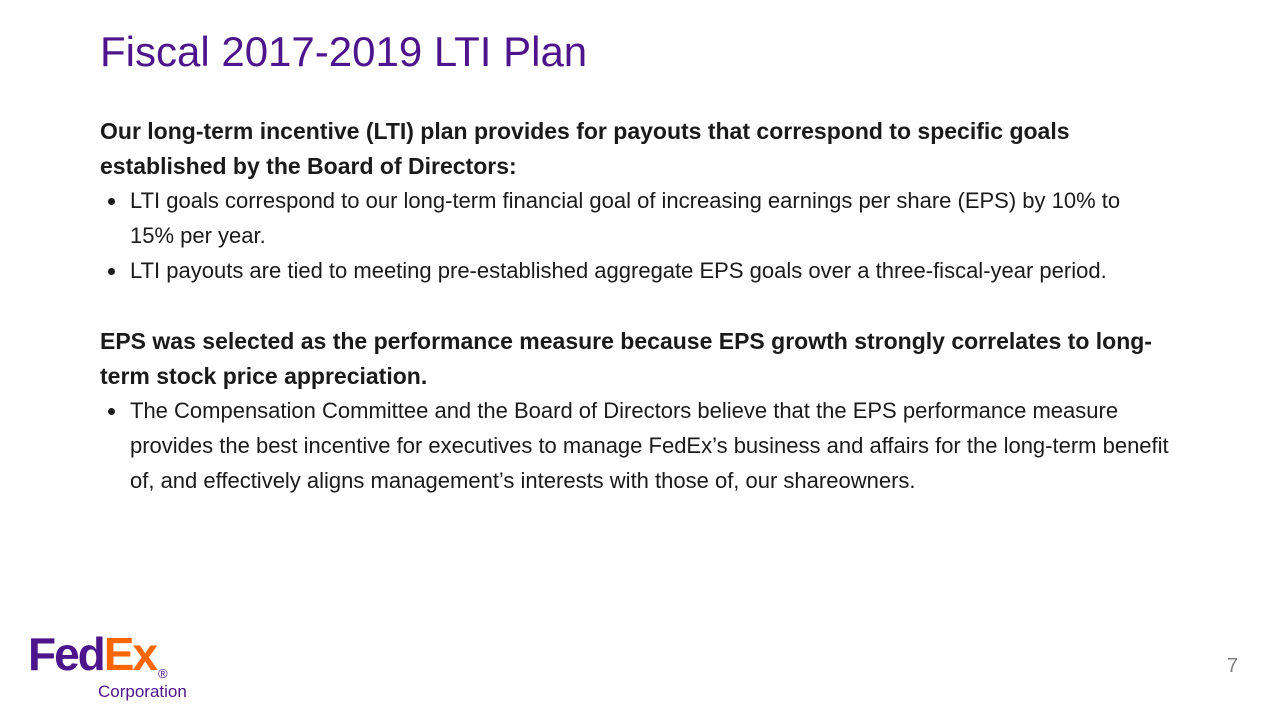  I want to click on fedex-logo-ex: Ex, so click(130, 654).